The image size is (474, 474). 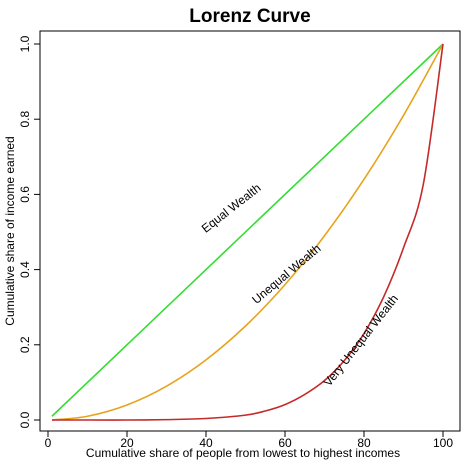 What do you see at coordinates (249, 440) in the screenshot?
I see `x-axis: 0 20 40 60 80 100` at bounding box center [249, 440].